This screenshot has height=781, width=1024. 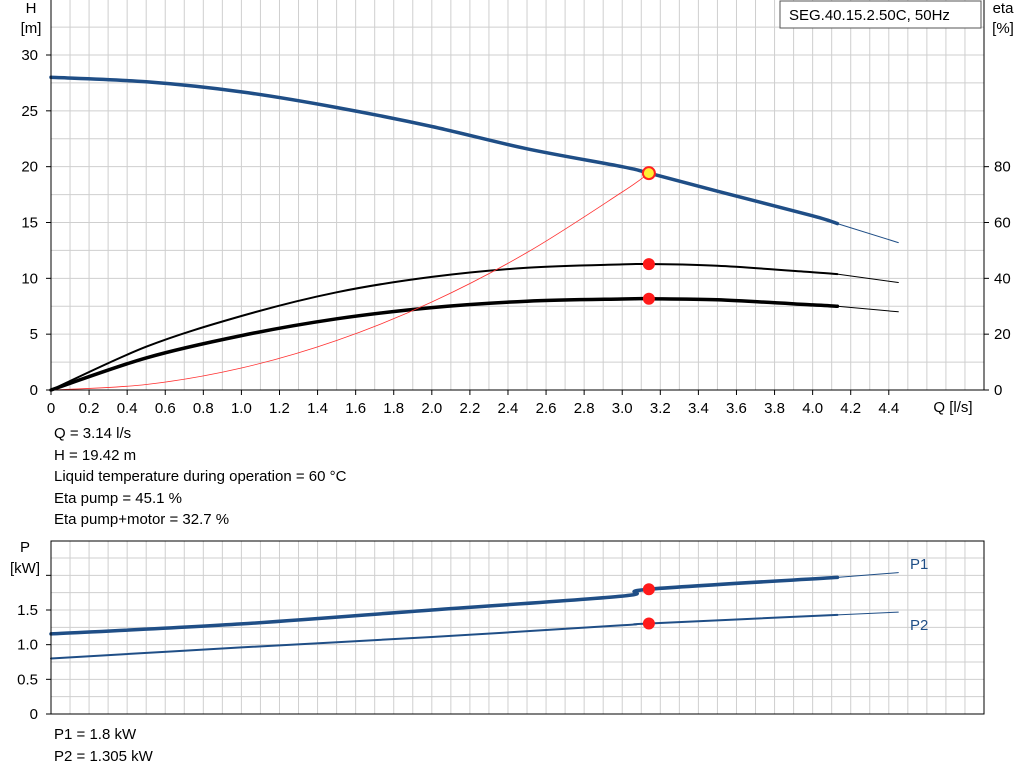 I want to click on x-tick-label: 0.4, so click(x=127, y=408).